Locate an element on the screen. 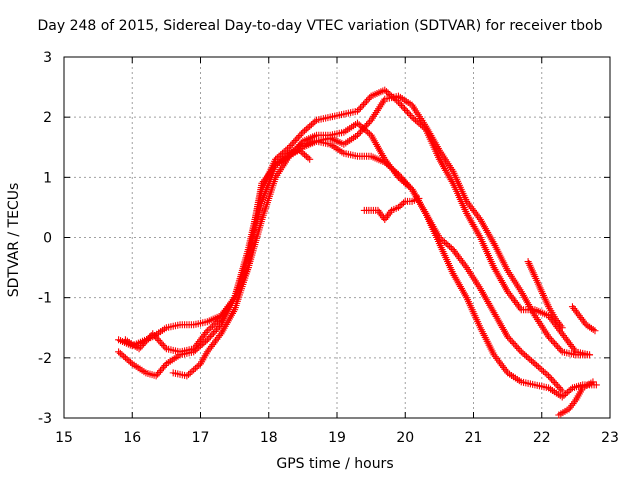 This screenshot has height=480, width=640. x-tick-label: 17 is located at coordinates (201, 438).